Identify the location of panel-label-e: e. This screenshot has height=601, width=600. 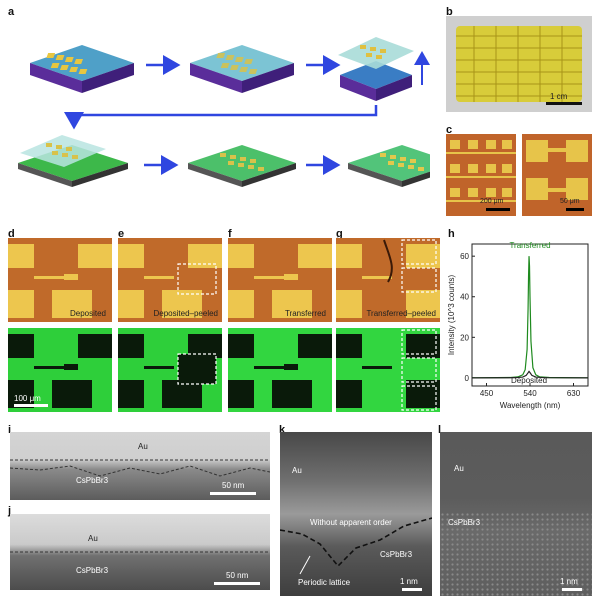
(121, 234).